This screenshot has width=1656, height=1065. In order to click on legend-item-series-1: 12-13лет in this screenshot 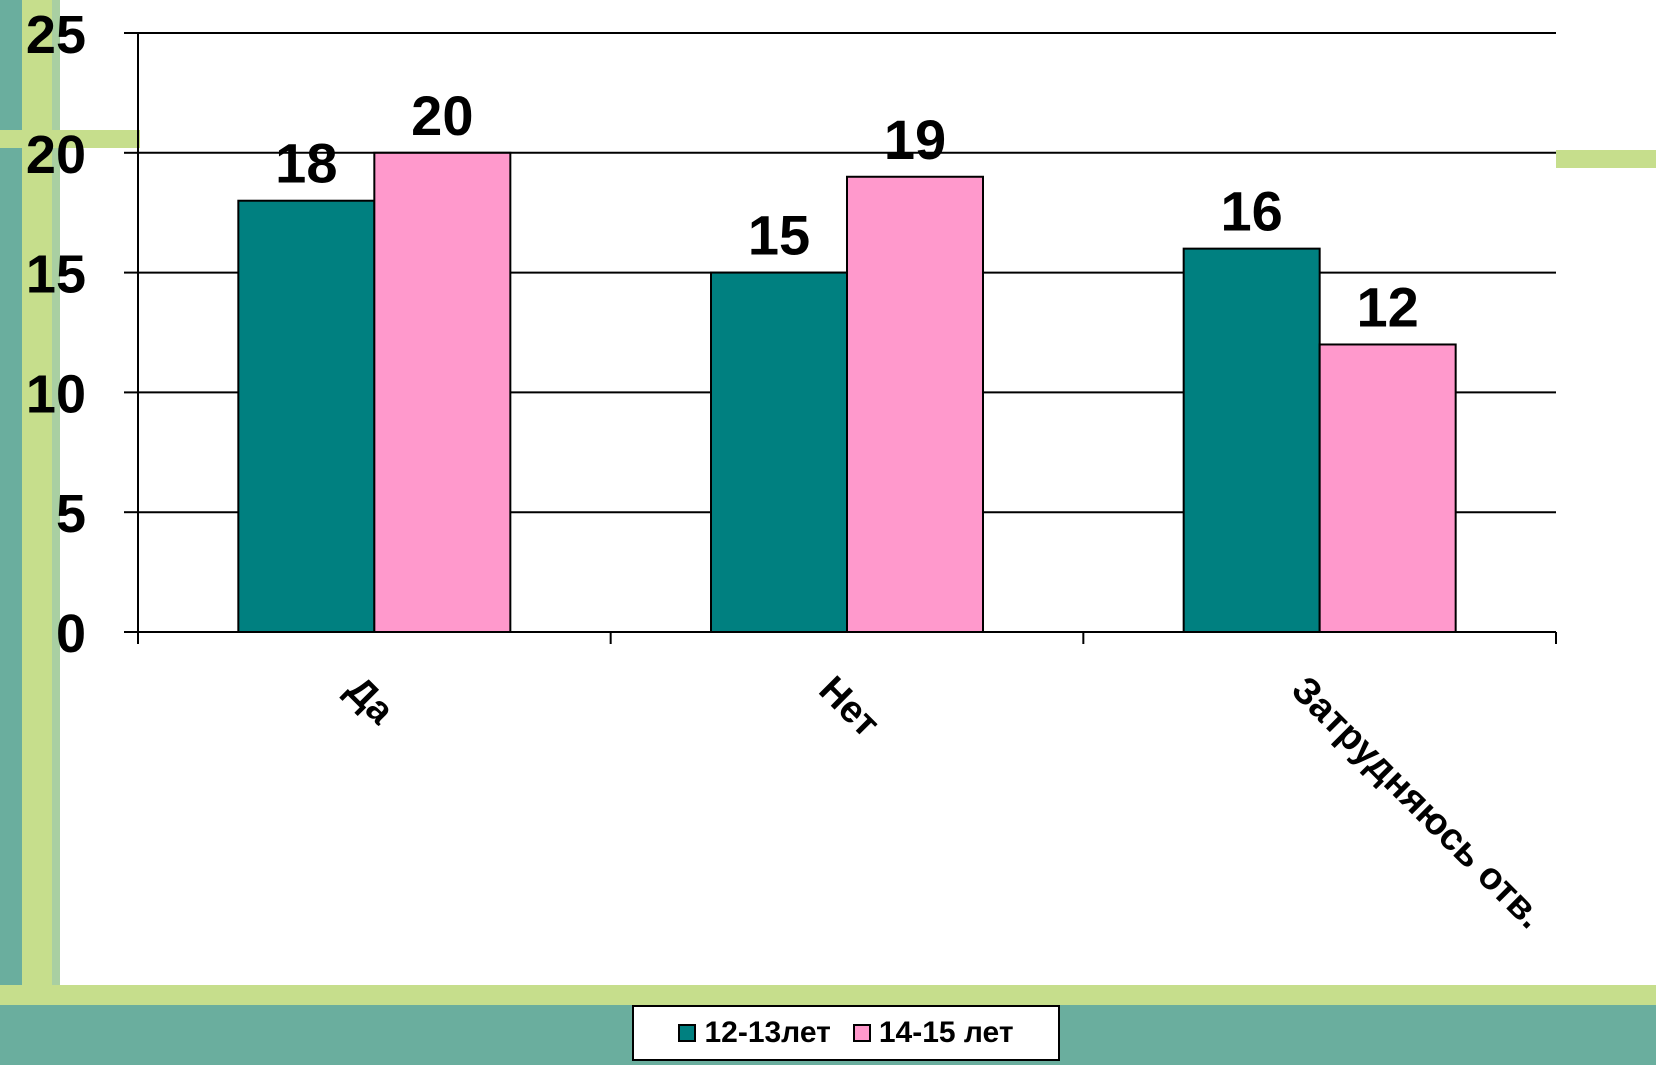, I will do `click(754, 1033)`.